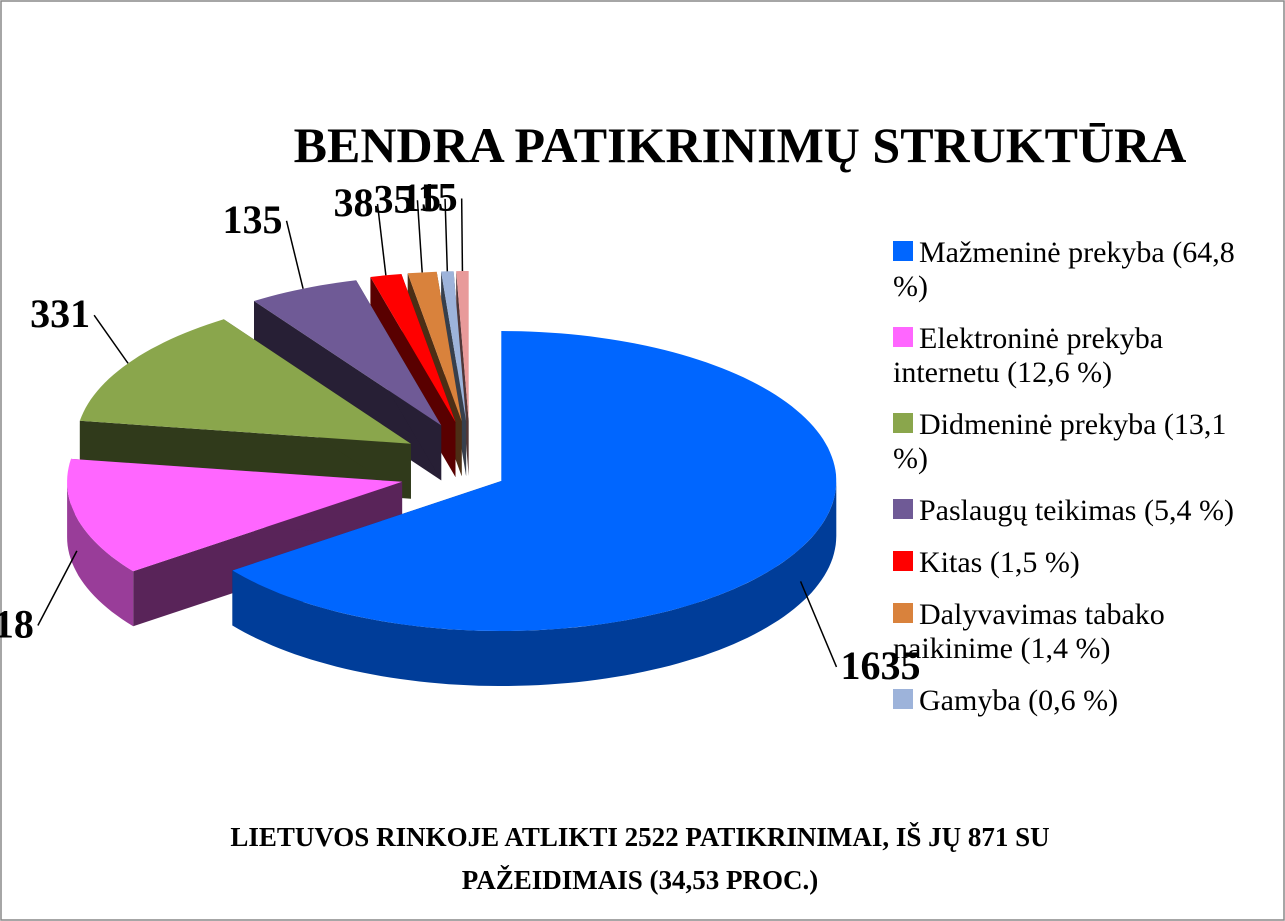  I want to click on legend-label: Paslaugų teikimas (5,4 %), so click(1076, 510).